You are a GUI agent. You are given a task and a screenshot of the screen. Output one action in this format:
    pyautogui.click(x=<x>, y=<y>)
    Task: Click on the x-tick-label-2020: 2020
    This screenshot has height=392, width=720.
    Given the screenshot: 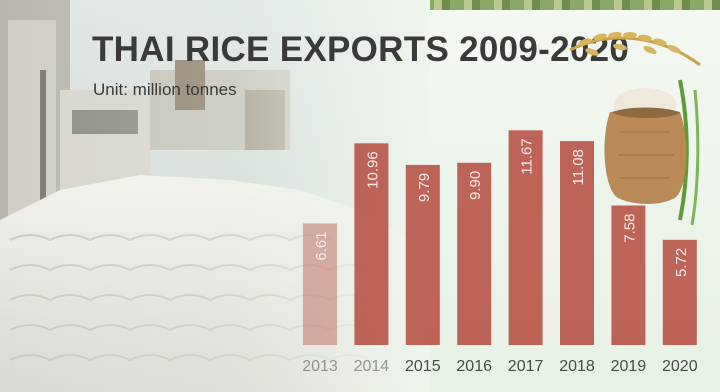 What is the action you would take?
    pyautogui.click(x=680, y=366)
    